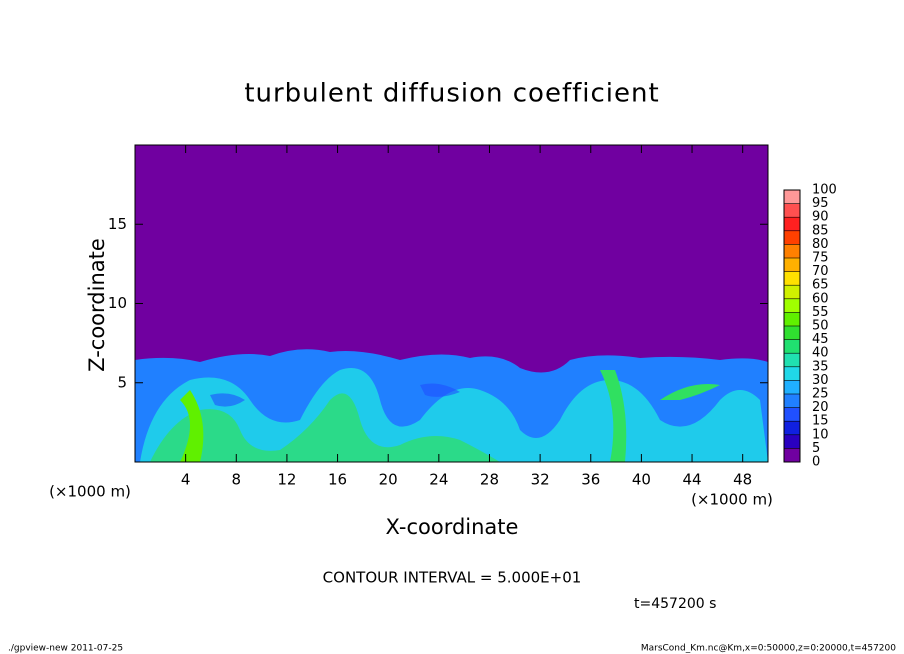 This screenshot has height=654, width=904. What do you see at coordinates (186, 480) in the screenshot?
I see `x-tick-label: 4` at bounding box center [186, 480].